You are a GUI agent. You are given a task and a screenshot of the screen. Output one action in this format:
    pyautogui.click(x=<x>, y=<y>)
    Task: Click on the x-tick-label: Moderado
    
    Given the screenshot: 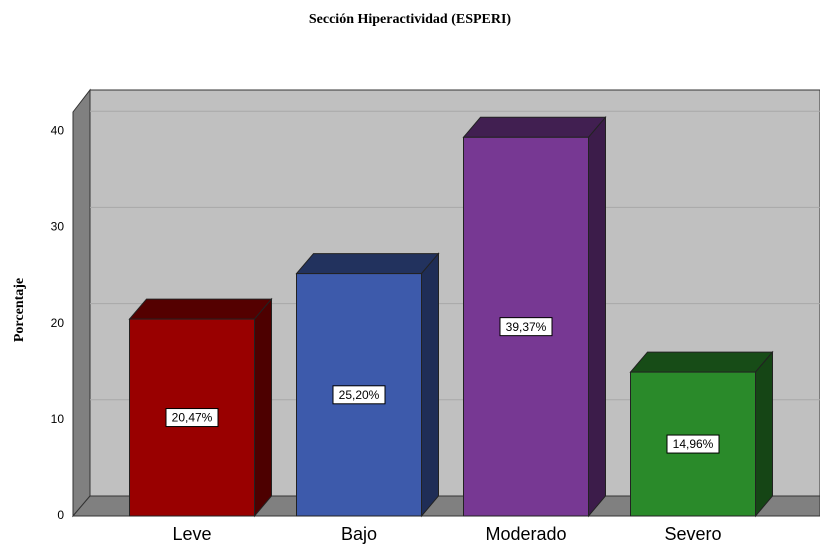 What is the action you would take?
    pyautogui.click(x=525, y=534)
    